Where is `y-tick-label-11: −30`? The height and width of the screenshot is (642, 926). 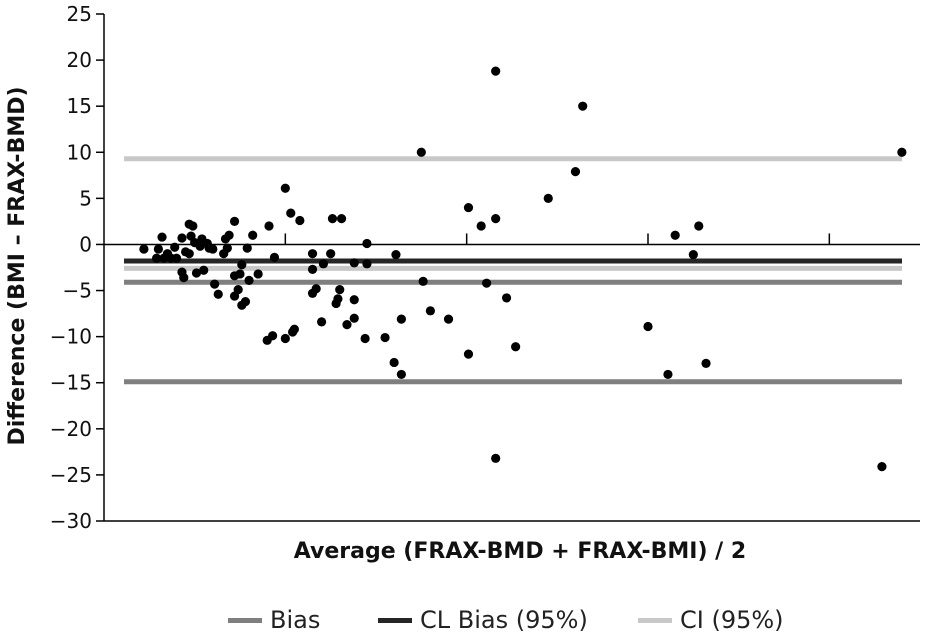 y-tick-label-11: −30 is located at coordinates (71, 521).